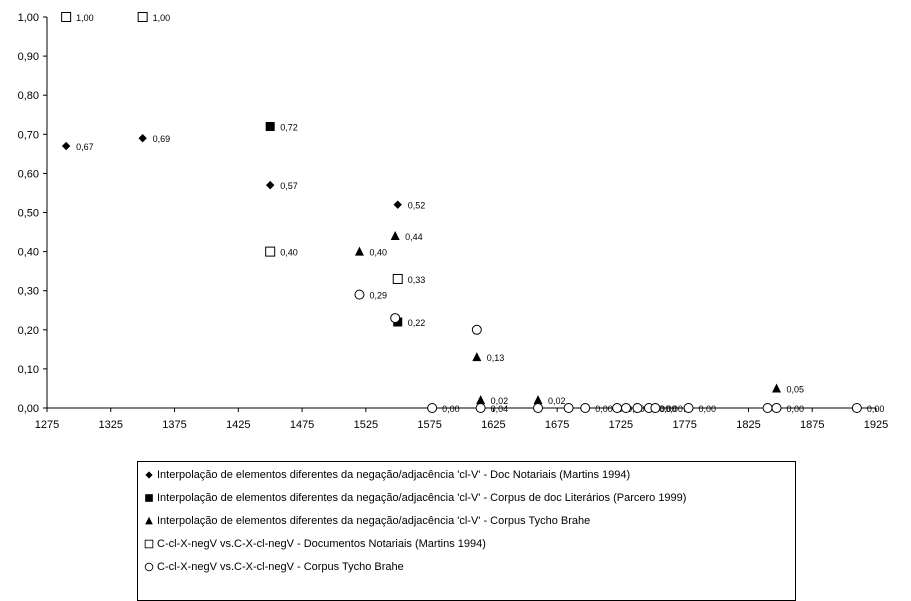 Image resolution: width=911 pixels, height=601 pixels. Describe the element at coordinates (47, 425) in the screenshot. I see `x-tick-label: 1275` at that location.